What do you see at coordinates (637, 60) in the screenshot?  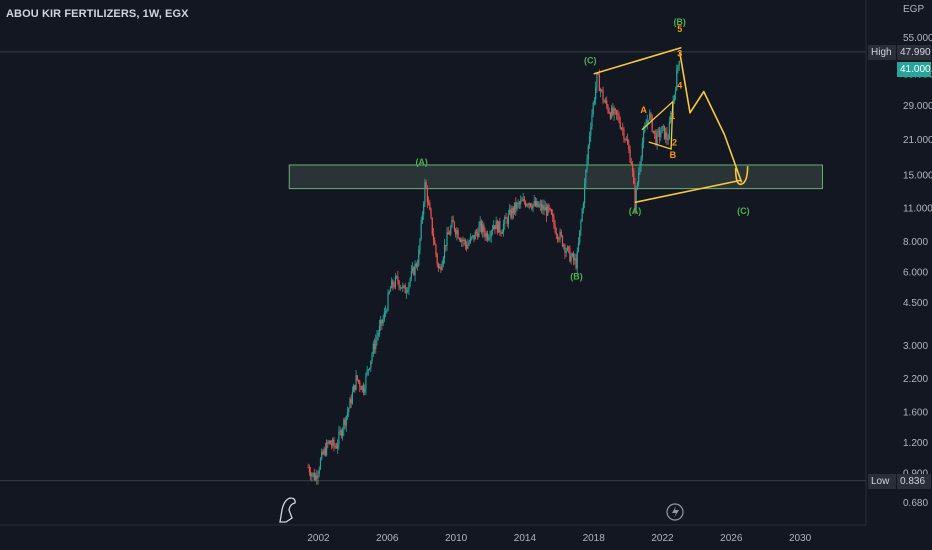 I see `upper-trendline` at bounding box center [637, 60].